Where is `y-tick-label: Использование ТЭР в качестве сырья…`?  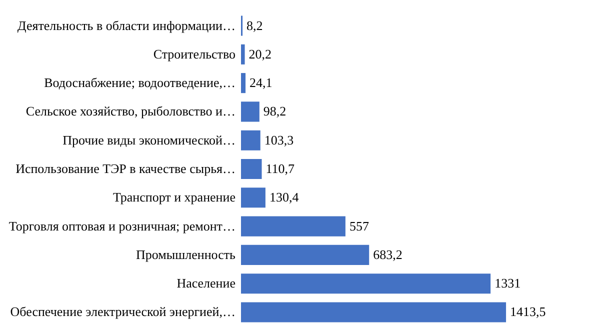
y-tick-label: Использование ТЭР в качестве сырья… is located at coordinates (126, 168).